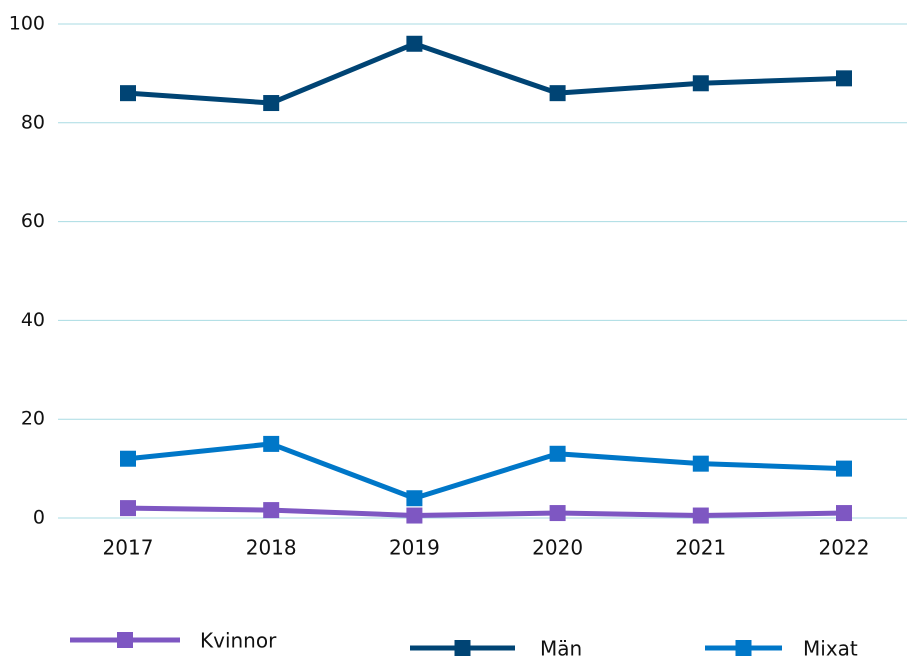  I want to click on x-tick-label: 2019, so click(414, 548).